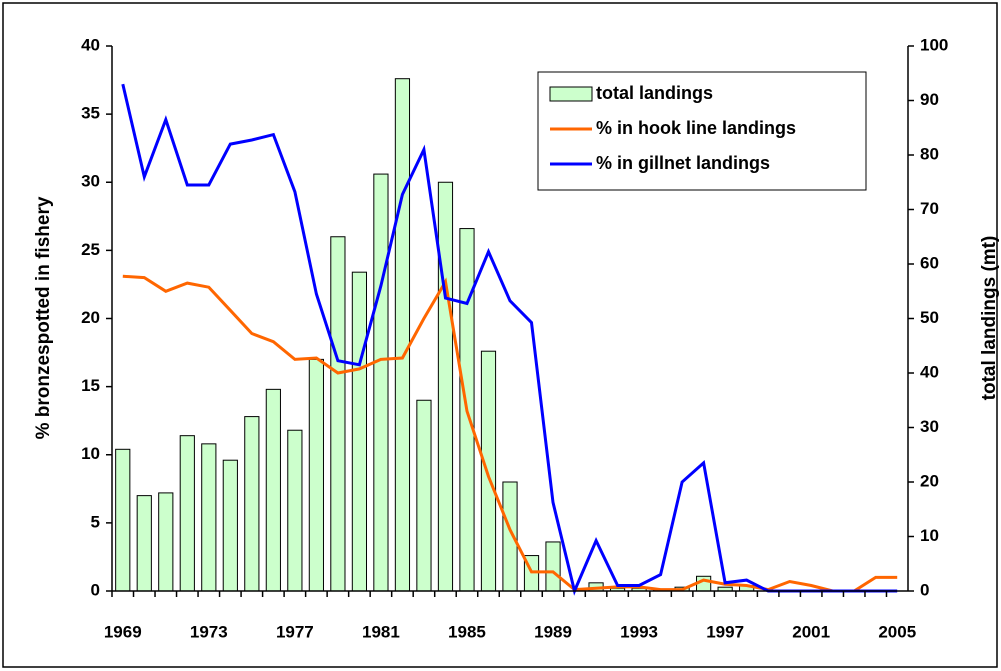 The height and width of the screenshot is (671, 1001). Describe the element at coordinates (90, 249) in the screenshot. I see `y-tick-label: 25` at that location.